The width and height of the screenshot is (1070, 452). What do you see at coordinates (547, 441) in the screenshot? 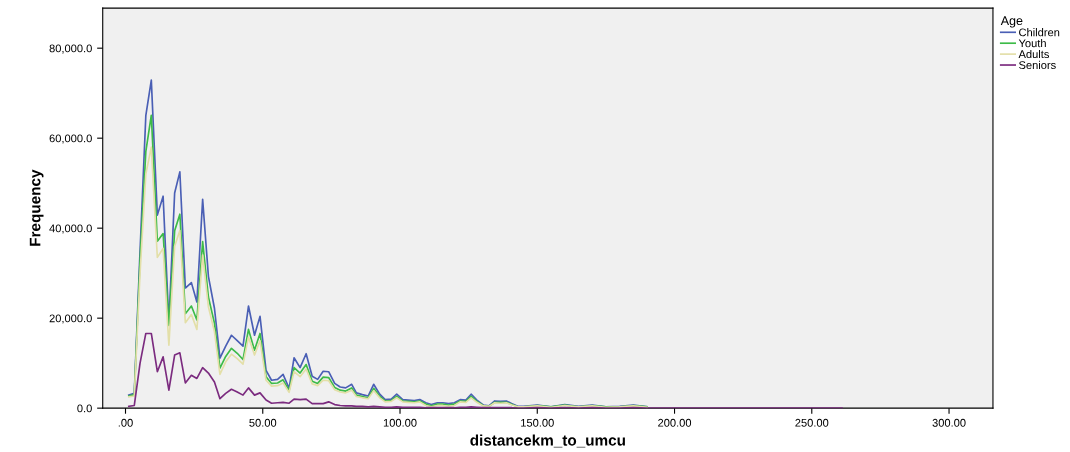
I see `x-axis-title: distancekm_to_umcu` at bounding box center [547, 441].